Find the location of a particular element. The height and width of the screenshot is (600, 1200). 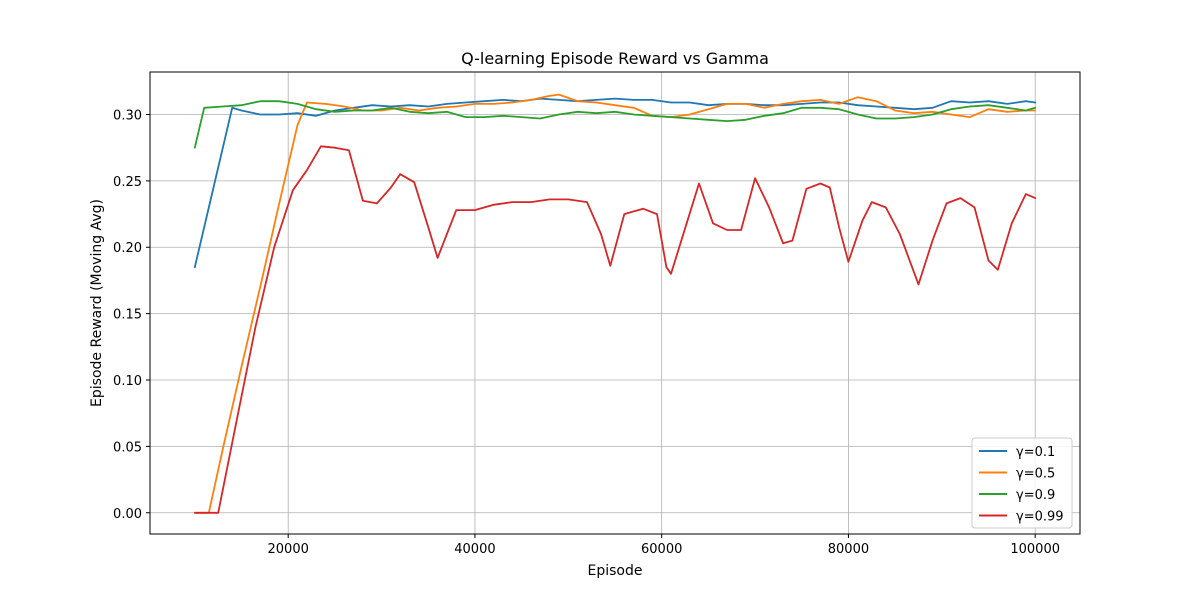

legend-label: γ=0.5 is located at coordinates (1035, 474).